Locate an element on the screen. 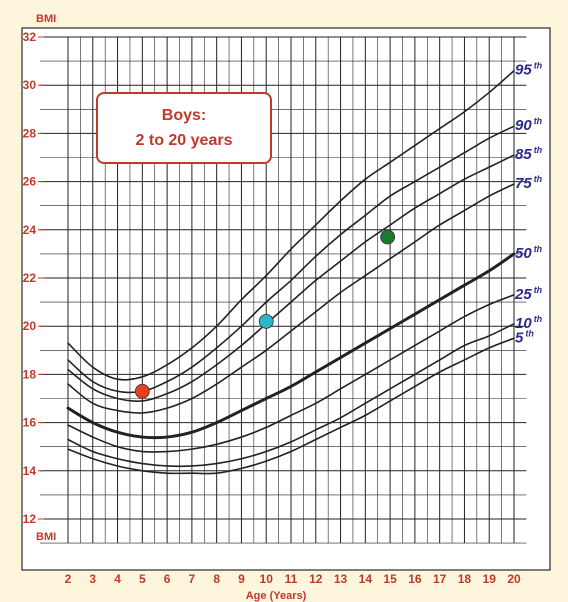  percentile-number: 75 is located at coordinates (523, 183).